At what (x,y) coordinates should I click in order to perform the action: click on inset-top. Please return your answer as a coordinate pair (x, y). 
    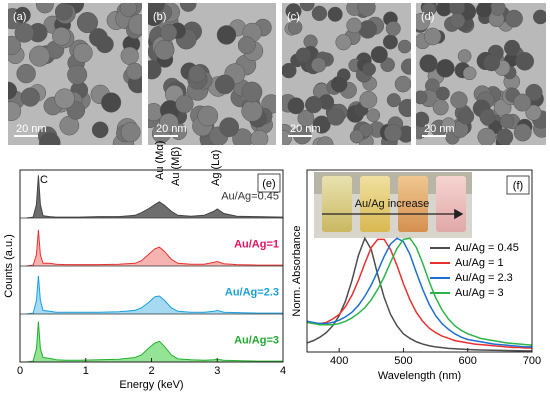
    Looking at the image, I should click on (393, 183).